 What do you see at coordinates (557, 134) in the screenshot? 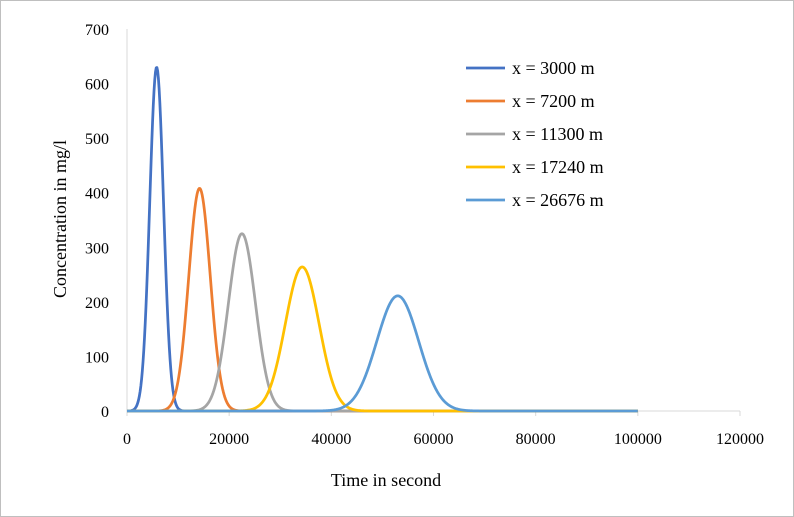
I see `legend-label: x = 11300 m` at bounding box center [557, 134].